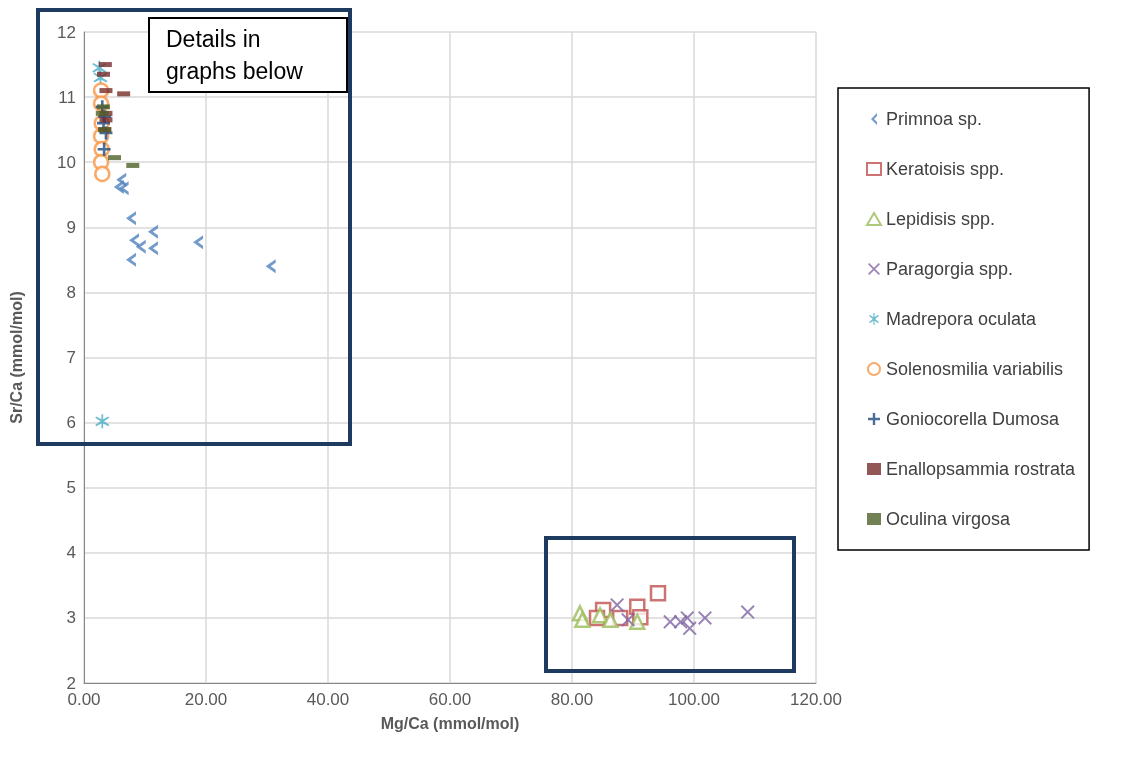 The height and width of the screenshot is (760, 1134). I want to click on y-tick-label: 11, so click(67, 97).